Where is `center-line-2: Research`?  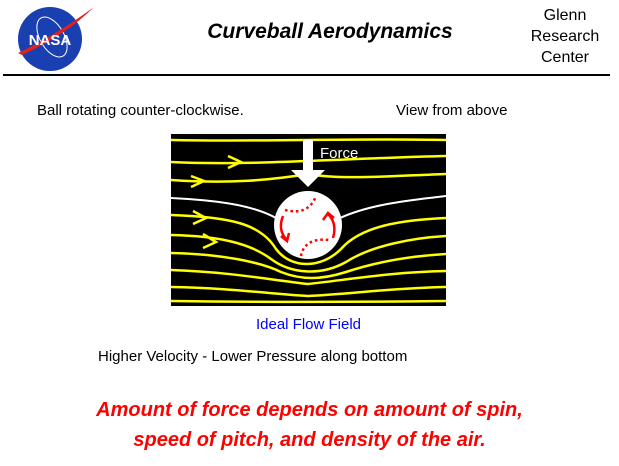 center-line-2: Research is located at coordinates (565, 36).